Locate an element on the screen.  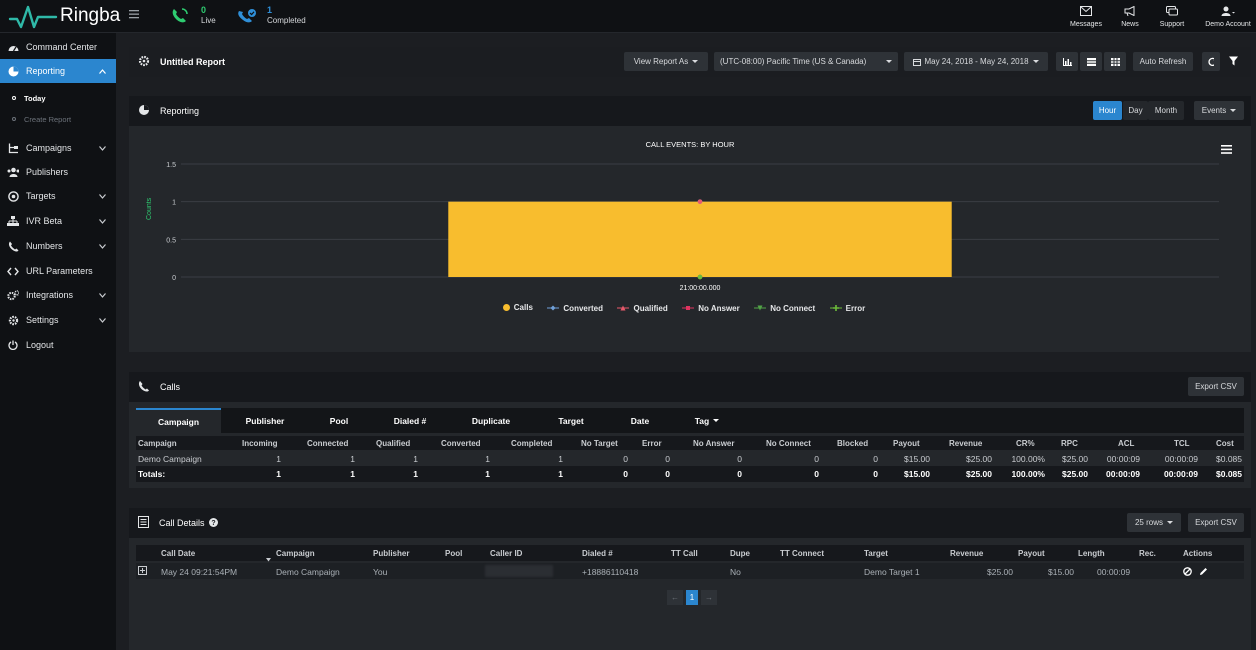
column-header: No Connect is located at coordinates (788, 443).